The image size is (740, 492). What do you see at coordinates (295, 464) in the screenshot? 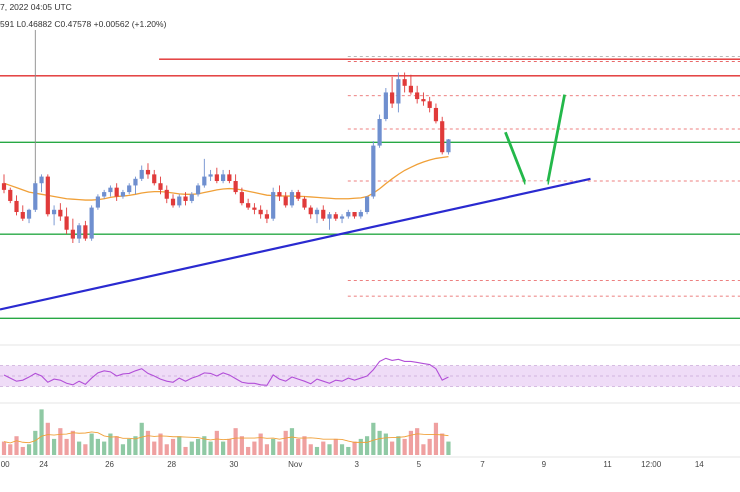
I see `x-tick-label: Nov` at bounding box center [295, 464].